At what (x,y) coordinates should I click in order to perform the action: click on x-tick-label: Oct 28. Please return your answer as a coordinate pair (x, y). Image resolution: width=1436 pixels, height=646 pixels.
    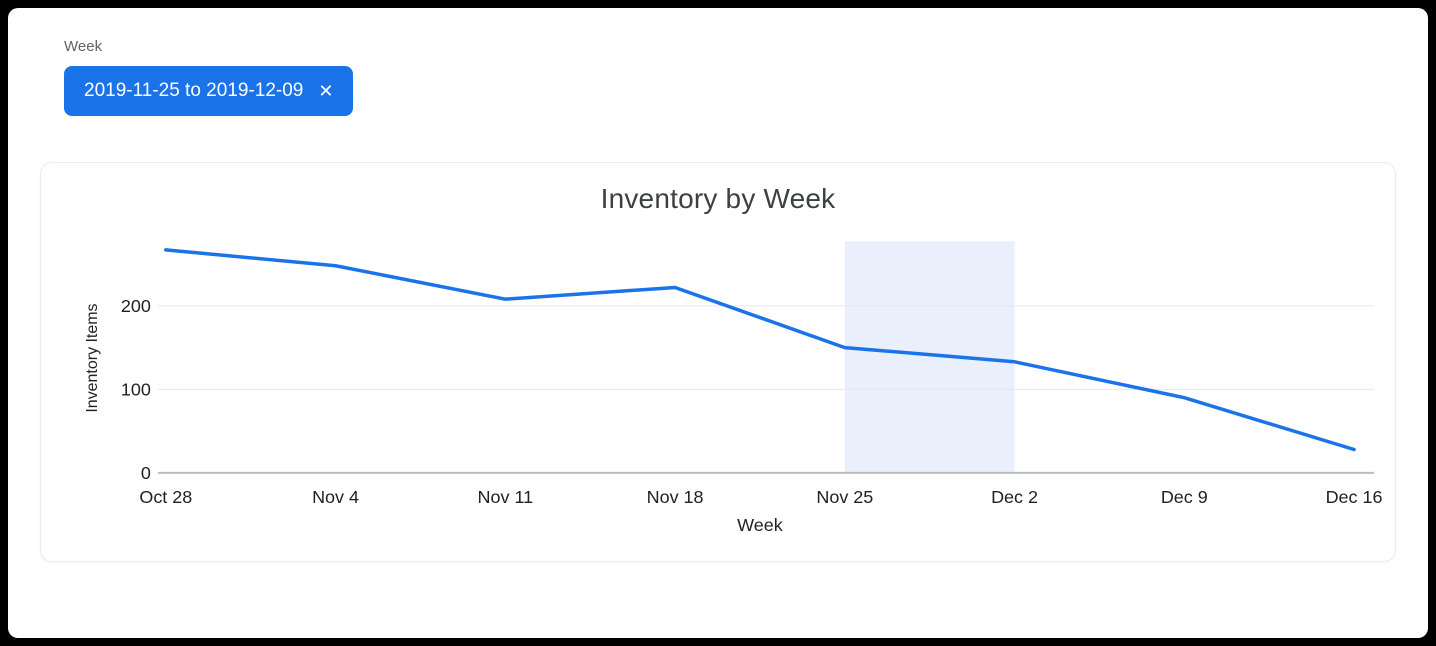
    Looking at the image, I should click on (165, 497).